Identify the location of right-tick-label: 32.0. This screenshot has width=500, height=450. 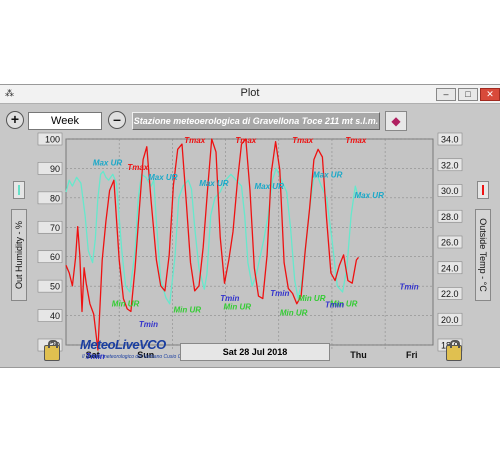
(450, 165).